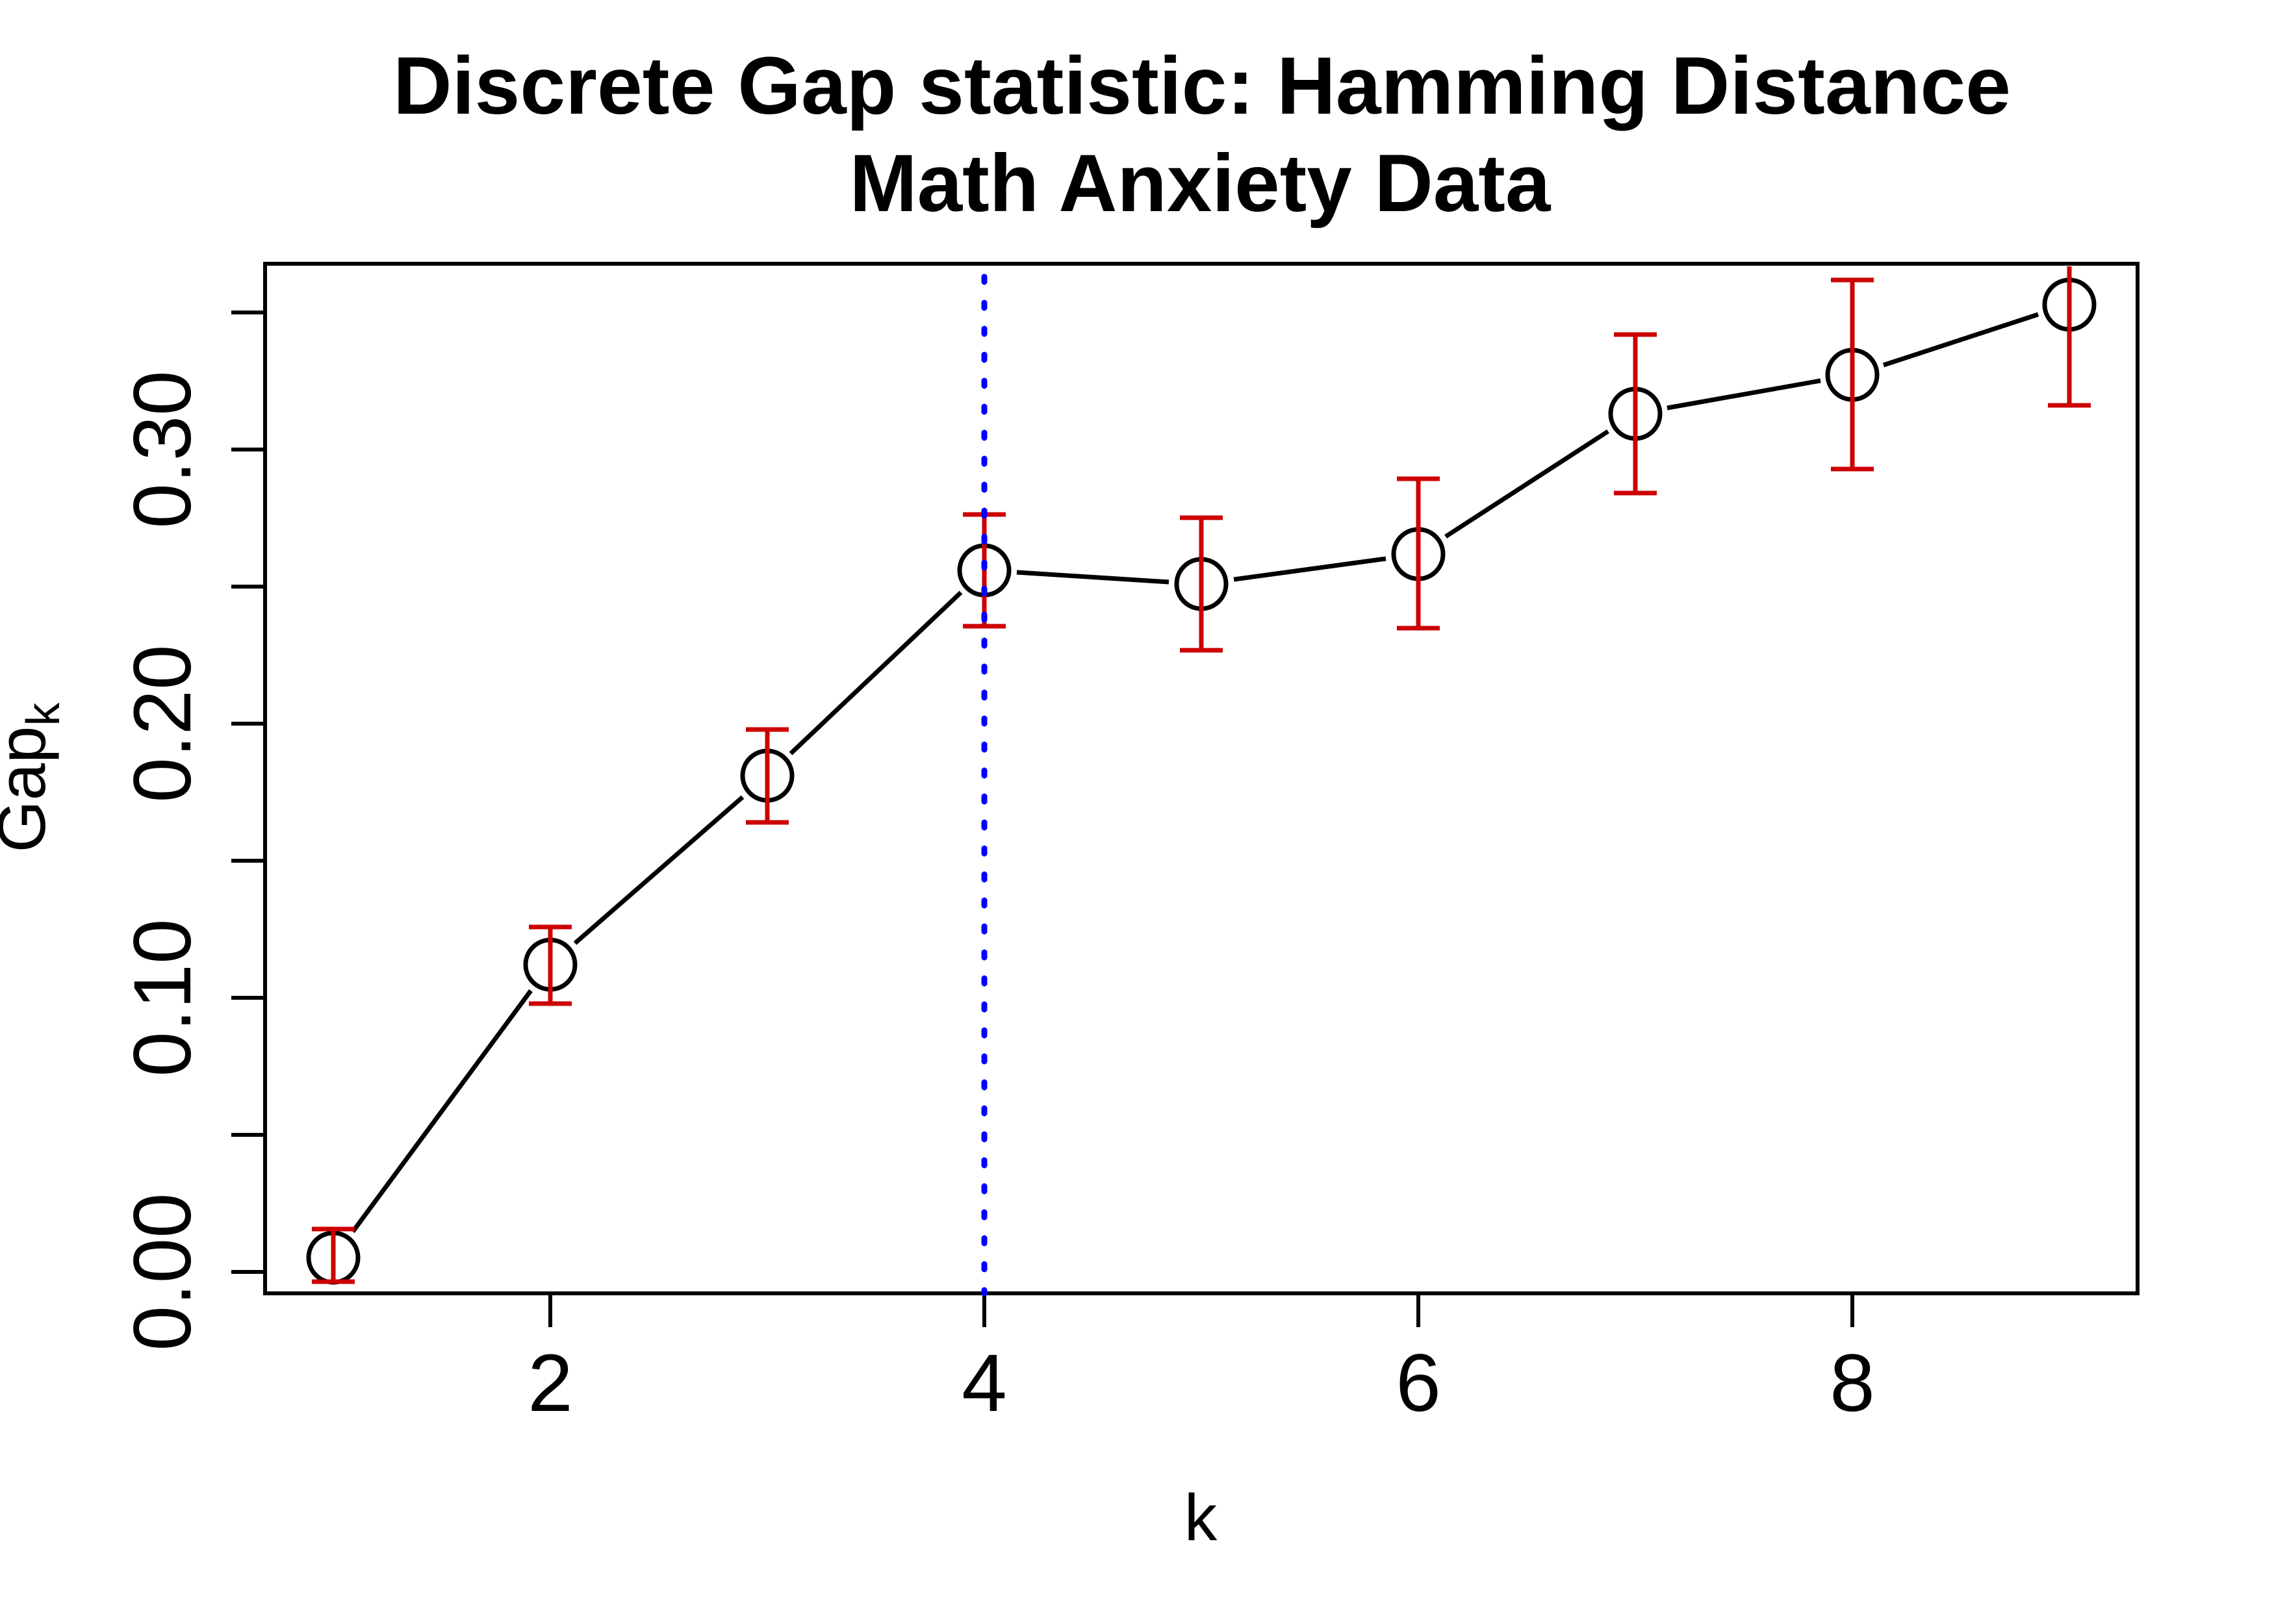 The width and height of the screenshot is (2274, 1624). What do you see at coordinates (163, 723) in the screenshot?
I see `svg-text: 0.20` at bounding box center [163, 723].